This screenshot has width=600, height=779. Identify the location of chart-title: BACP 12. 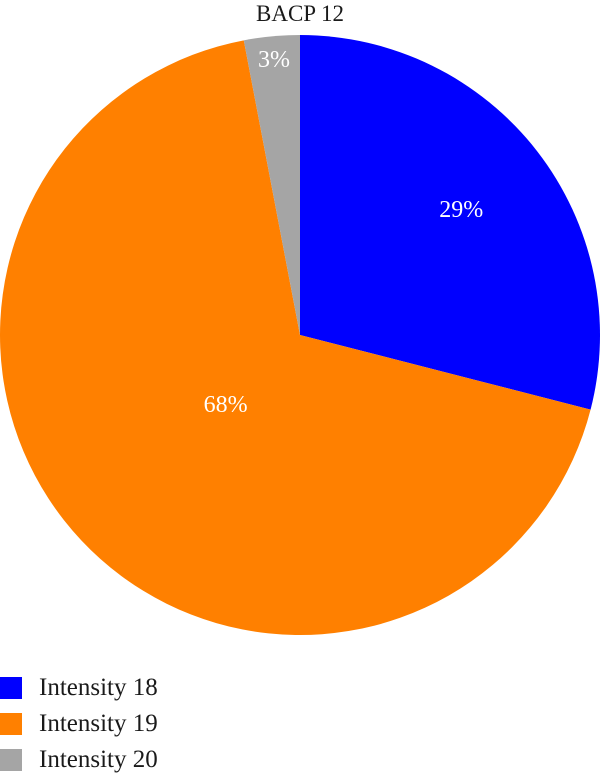
(300, 13).